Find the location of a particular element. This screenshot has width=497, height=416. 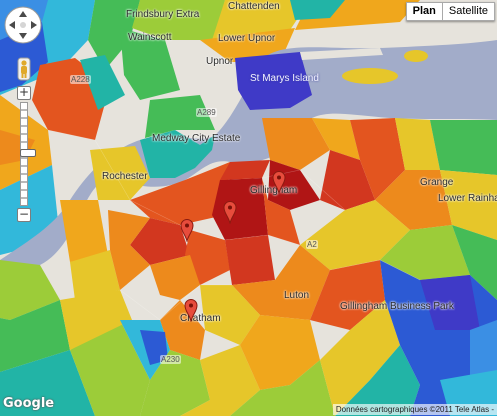

place-label: St Marys Island is located at coordinates (284, 79).